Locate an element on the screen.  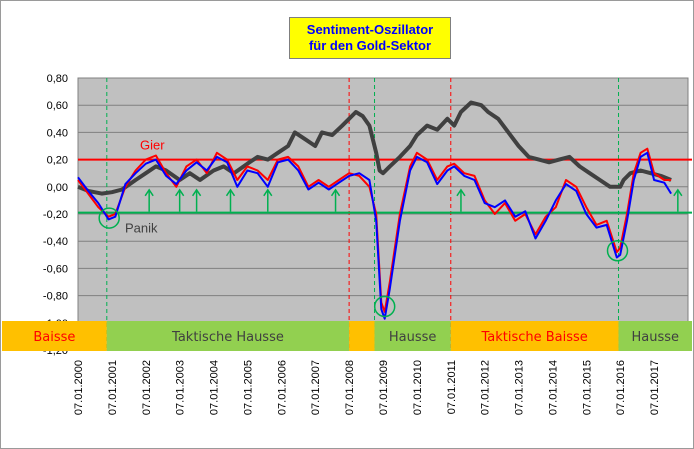
x-tick-label: 07.01.2017 is located at coordinates (655, 387).